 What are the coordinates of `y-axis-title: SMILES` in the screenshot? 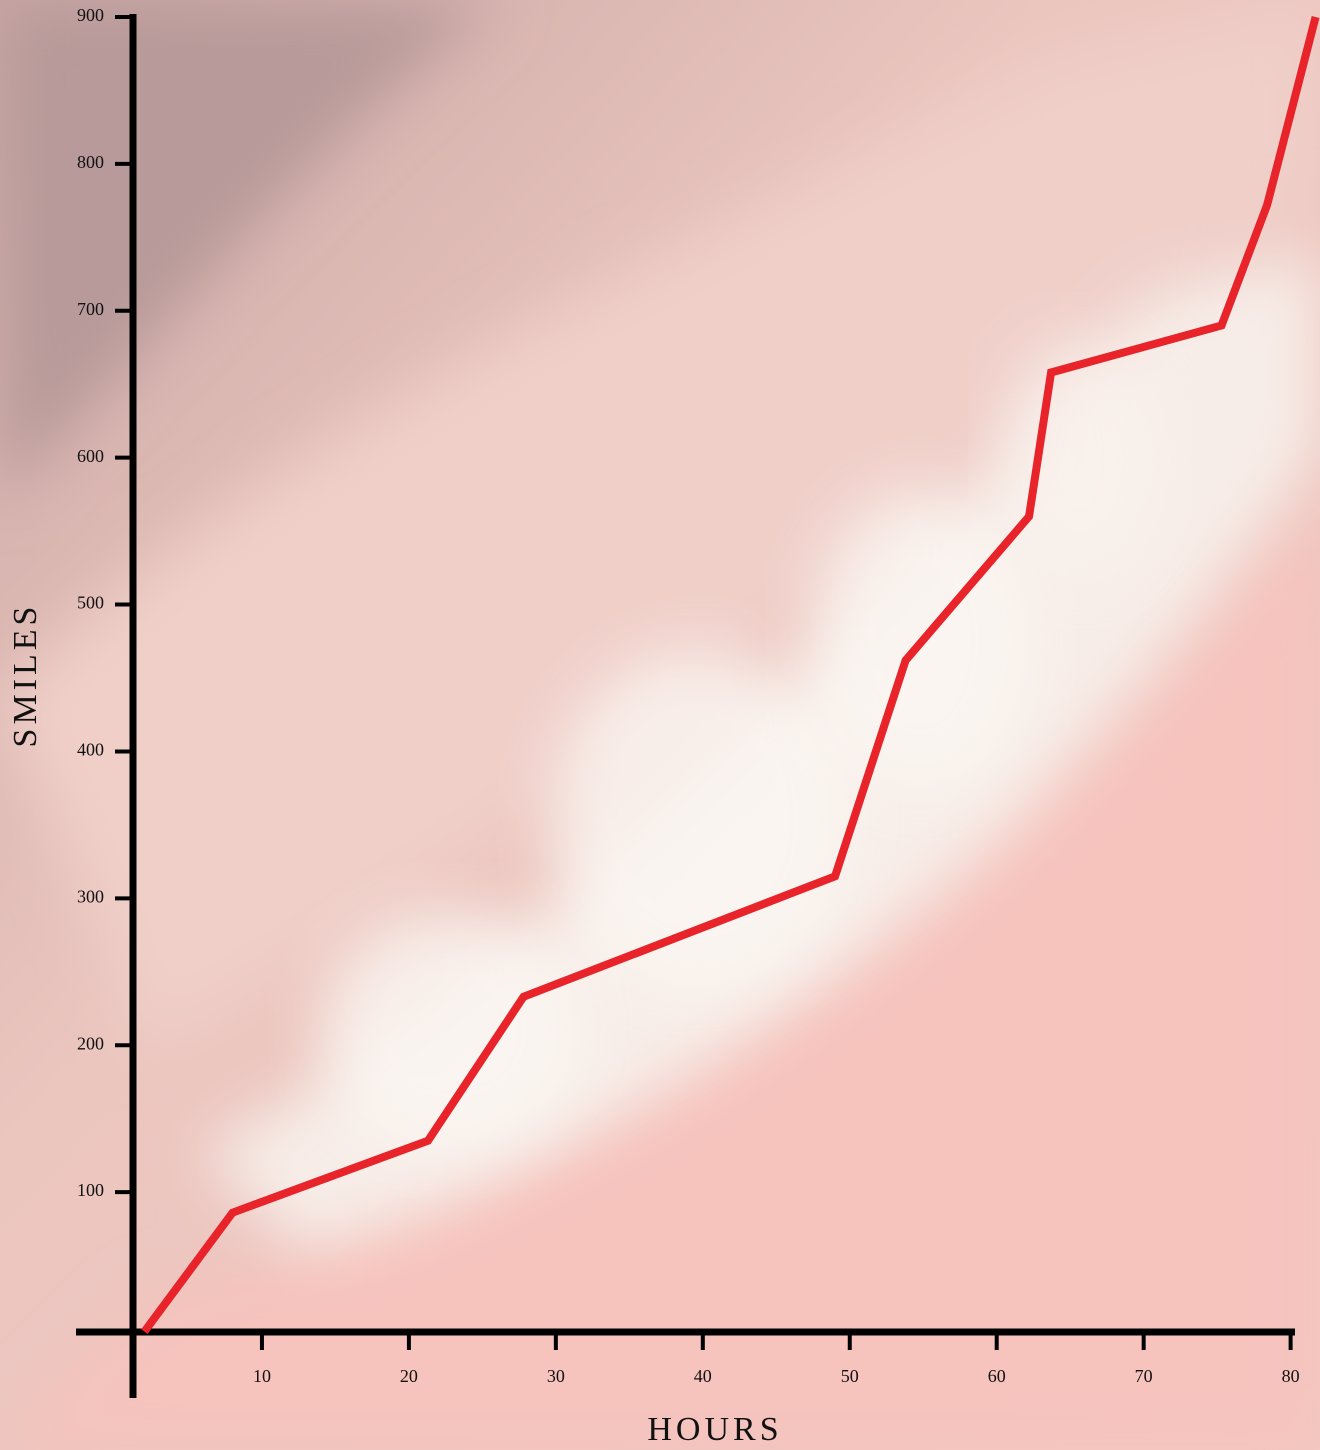 It's located at (25, 675).